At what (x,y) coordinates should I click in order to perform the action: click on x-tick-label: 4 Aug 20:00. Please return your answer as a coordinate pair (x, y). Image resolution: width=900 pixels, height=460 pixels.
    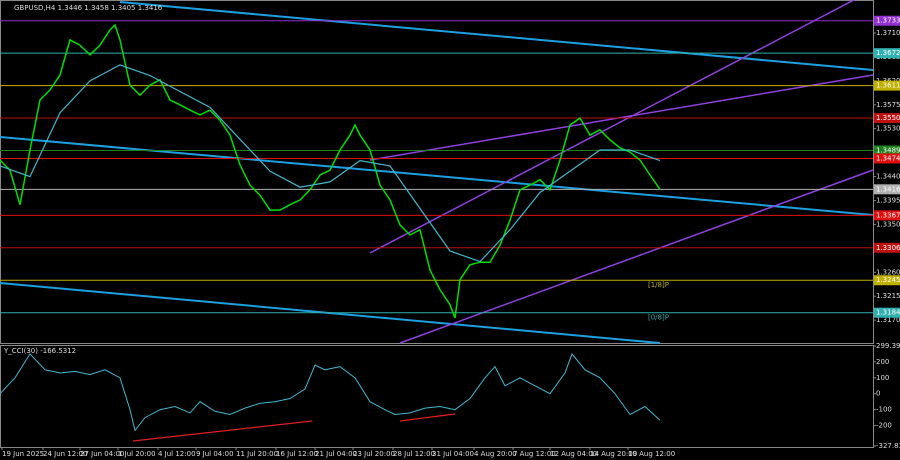
    Looking at the image, I should click on (495, 454).